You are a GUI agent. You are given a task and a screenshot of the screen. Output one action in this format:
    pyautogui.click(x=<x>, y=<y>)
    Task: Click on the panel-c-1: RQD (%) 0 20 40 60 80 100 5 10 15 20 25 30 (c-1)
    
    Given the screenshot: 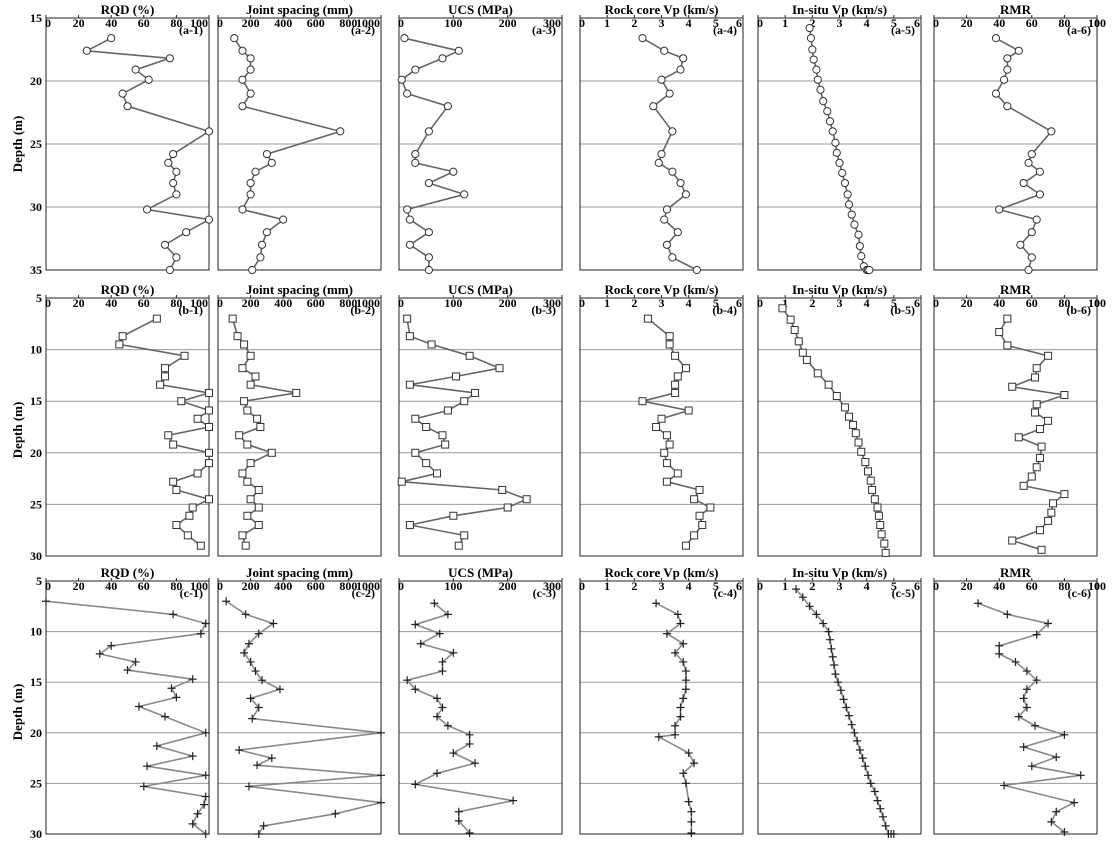 What is the action you would take?
    pyautogui.click(x=120, y=703)
    